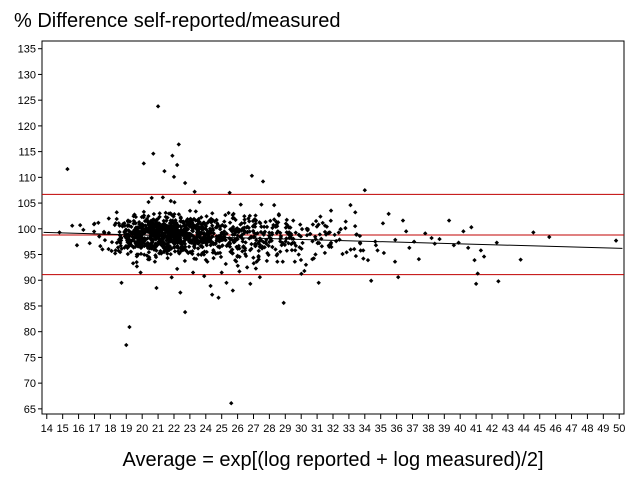 The image size is (639, 480). What do you see at coordinates (301, 429) in the screenshot?
I see `x-tick-label: 30` at bounding box center [301, 429].